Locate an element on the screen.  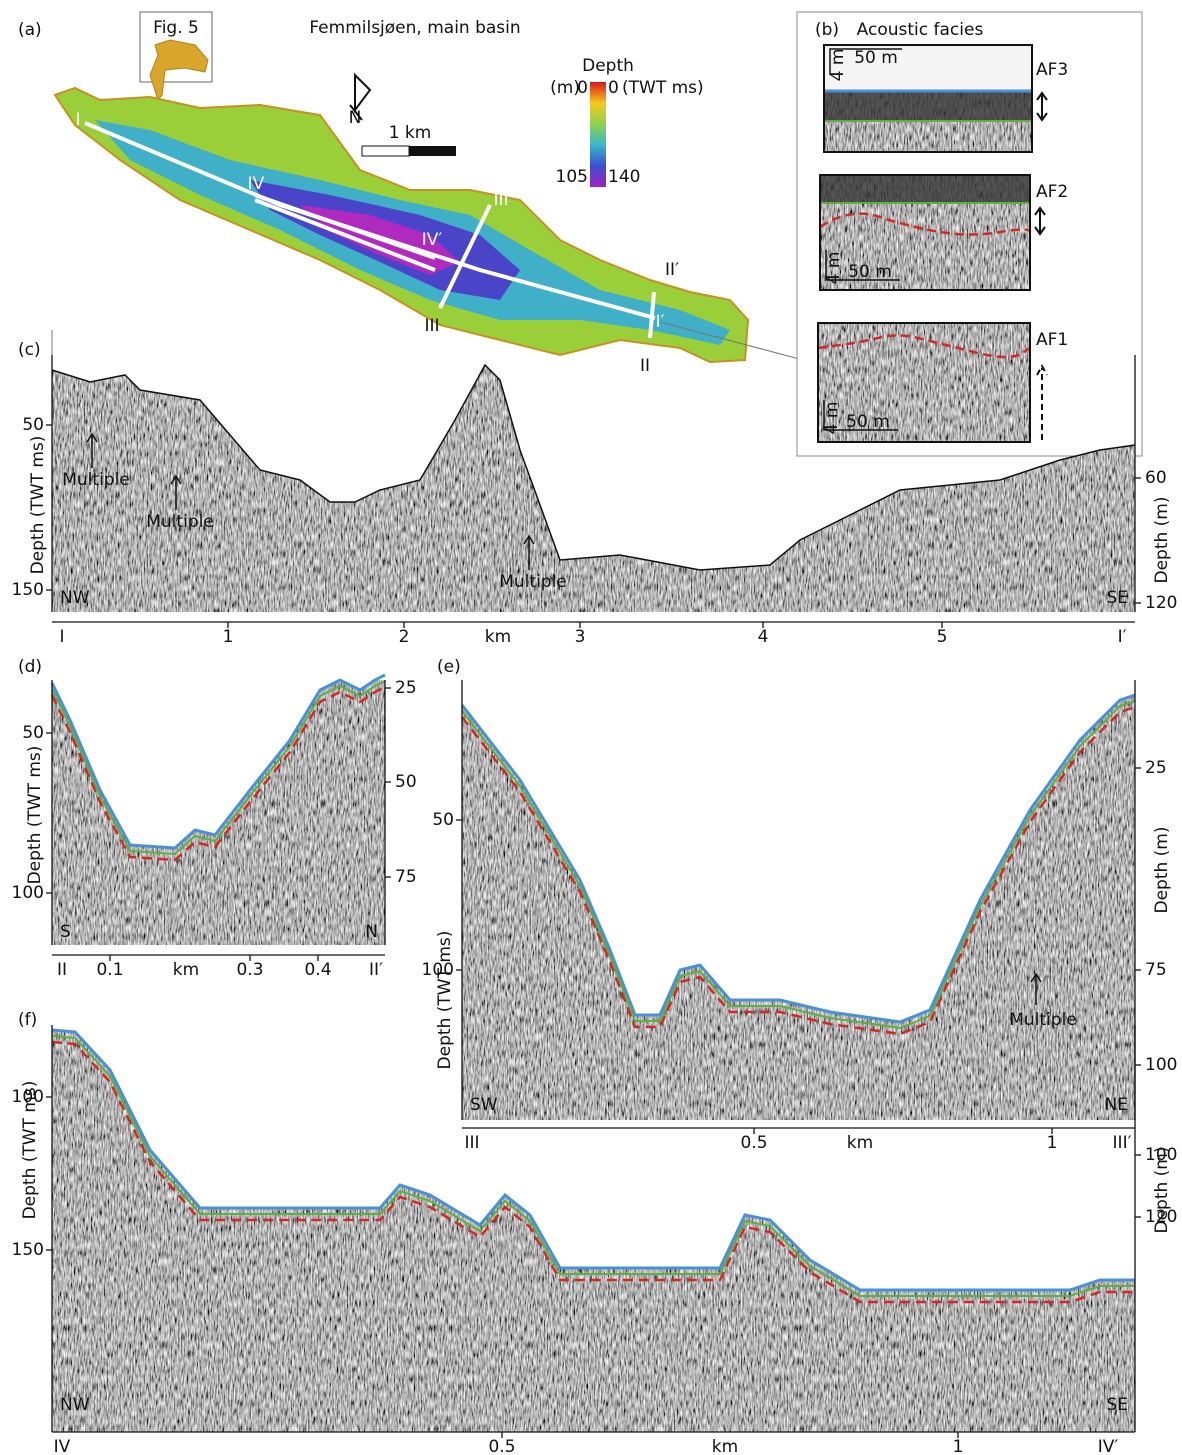
profile-lines is located at coordinates (370, 230).